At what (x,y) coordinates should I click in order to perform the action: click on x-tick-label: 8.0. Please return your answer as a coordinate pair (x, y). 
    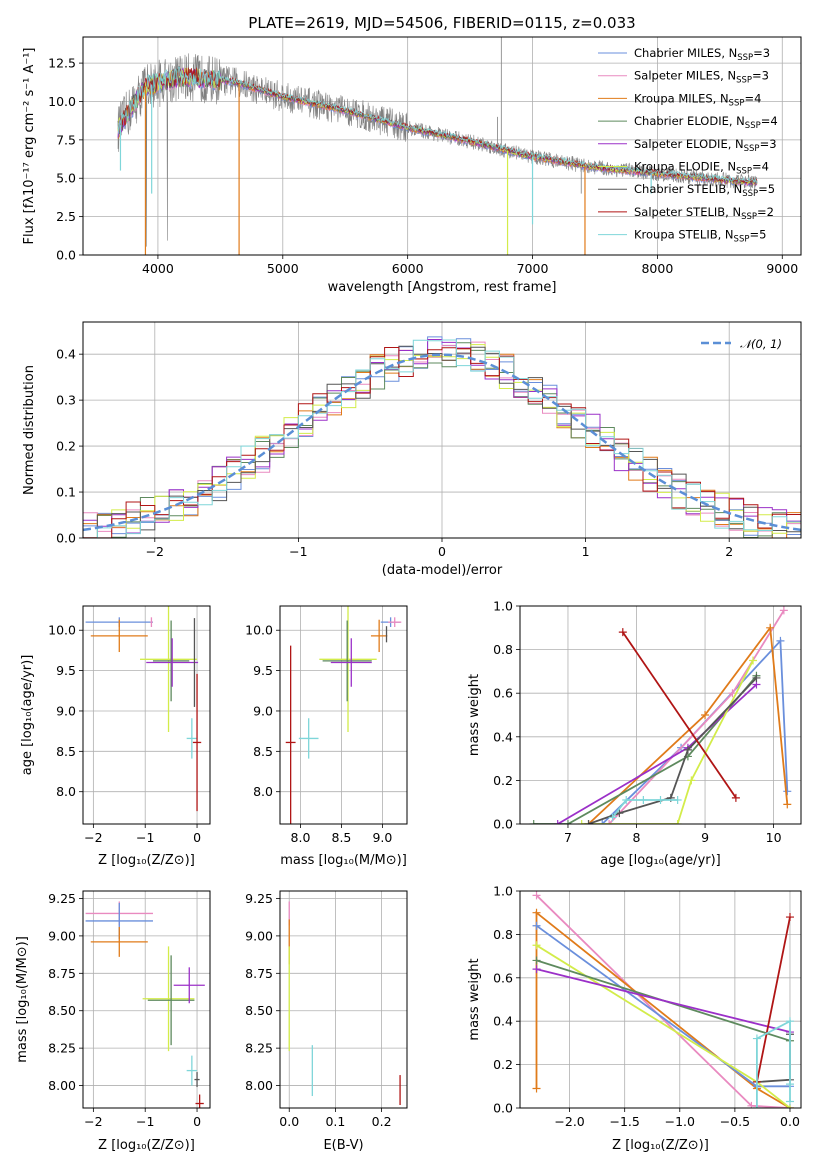
    Looking at the image, I should click on (301, 837).